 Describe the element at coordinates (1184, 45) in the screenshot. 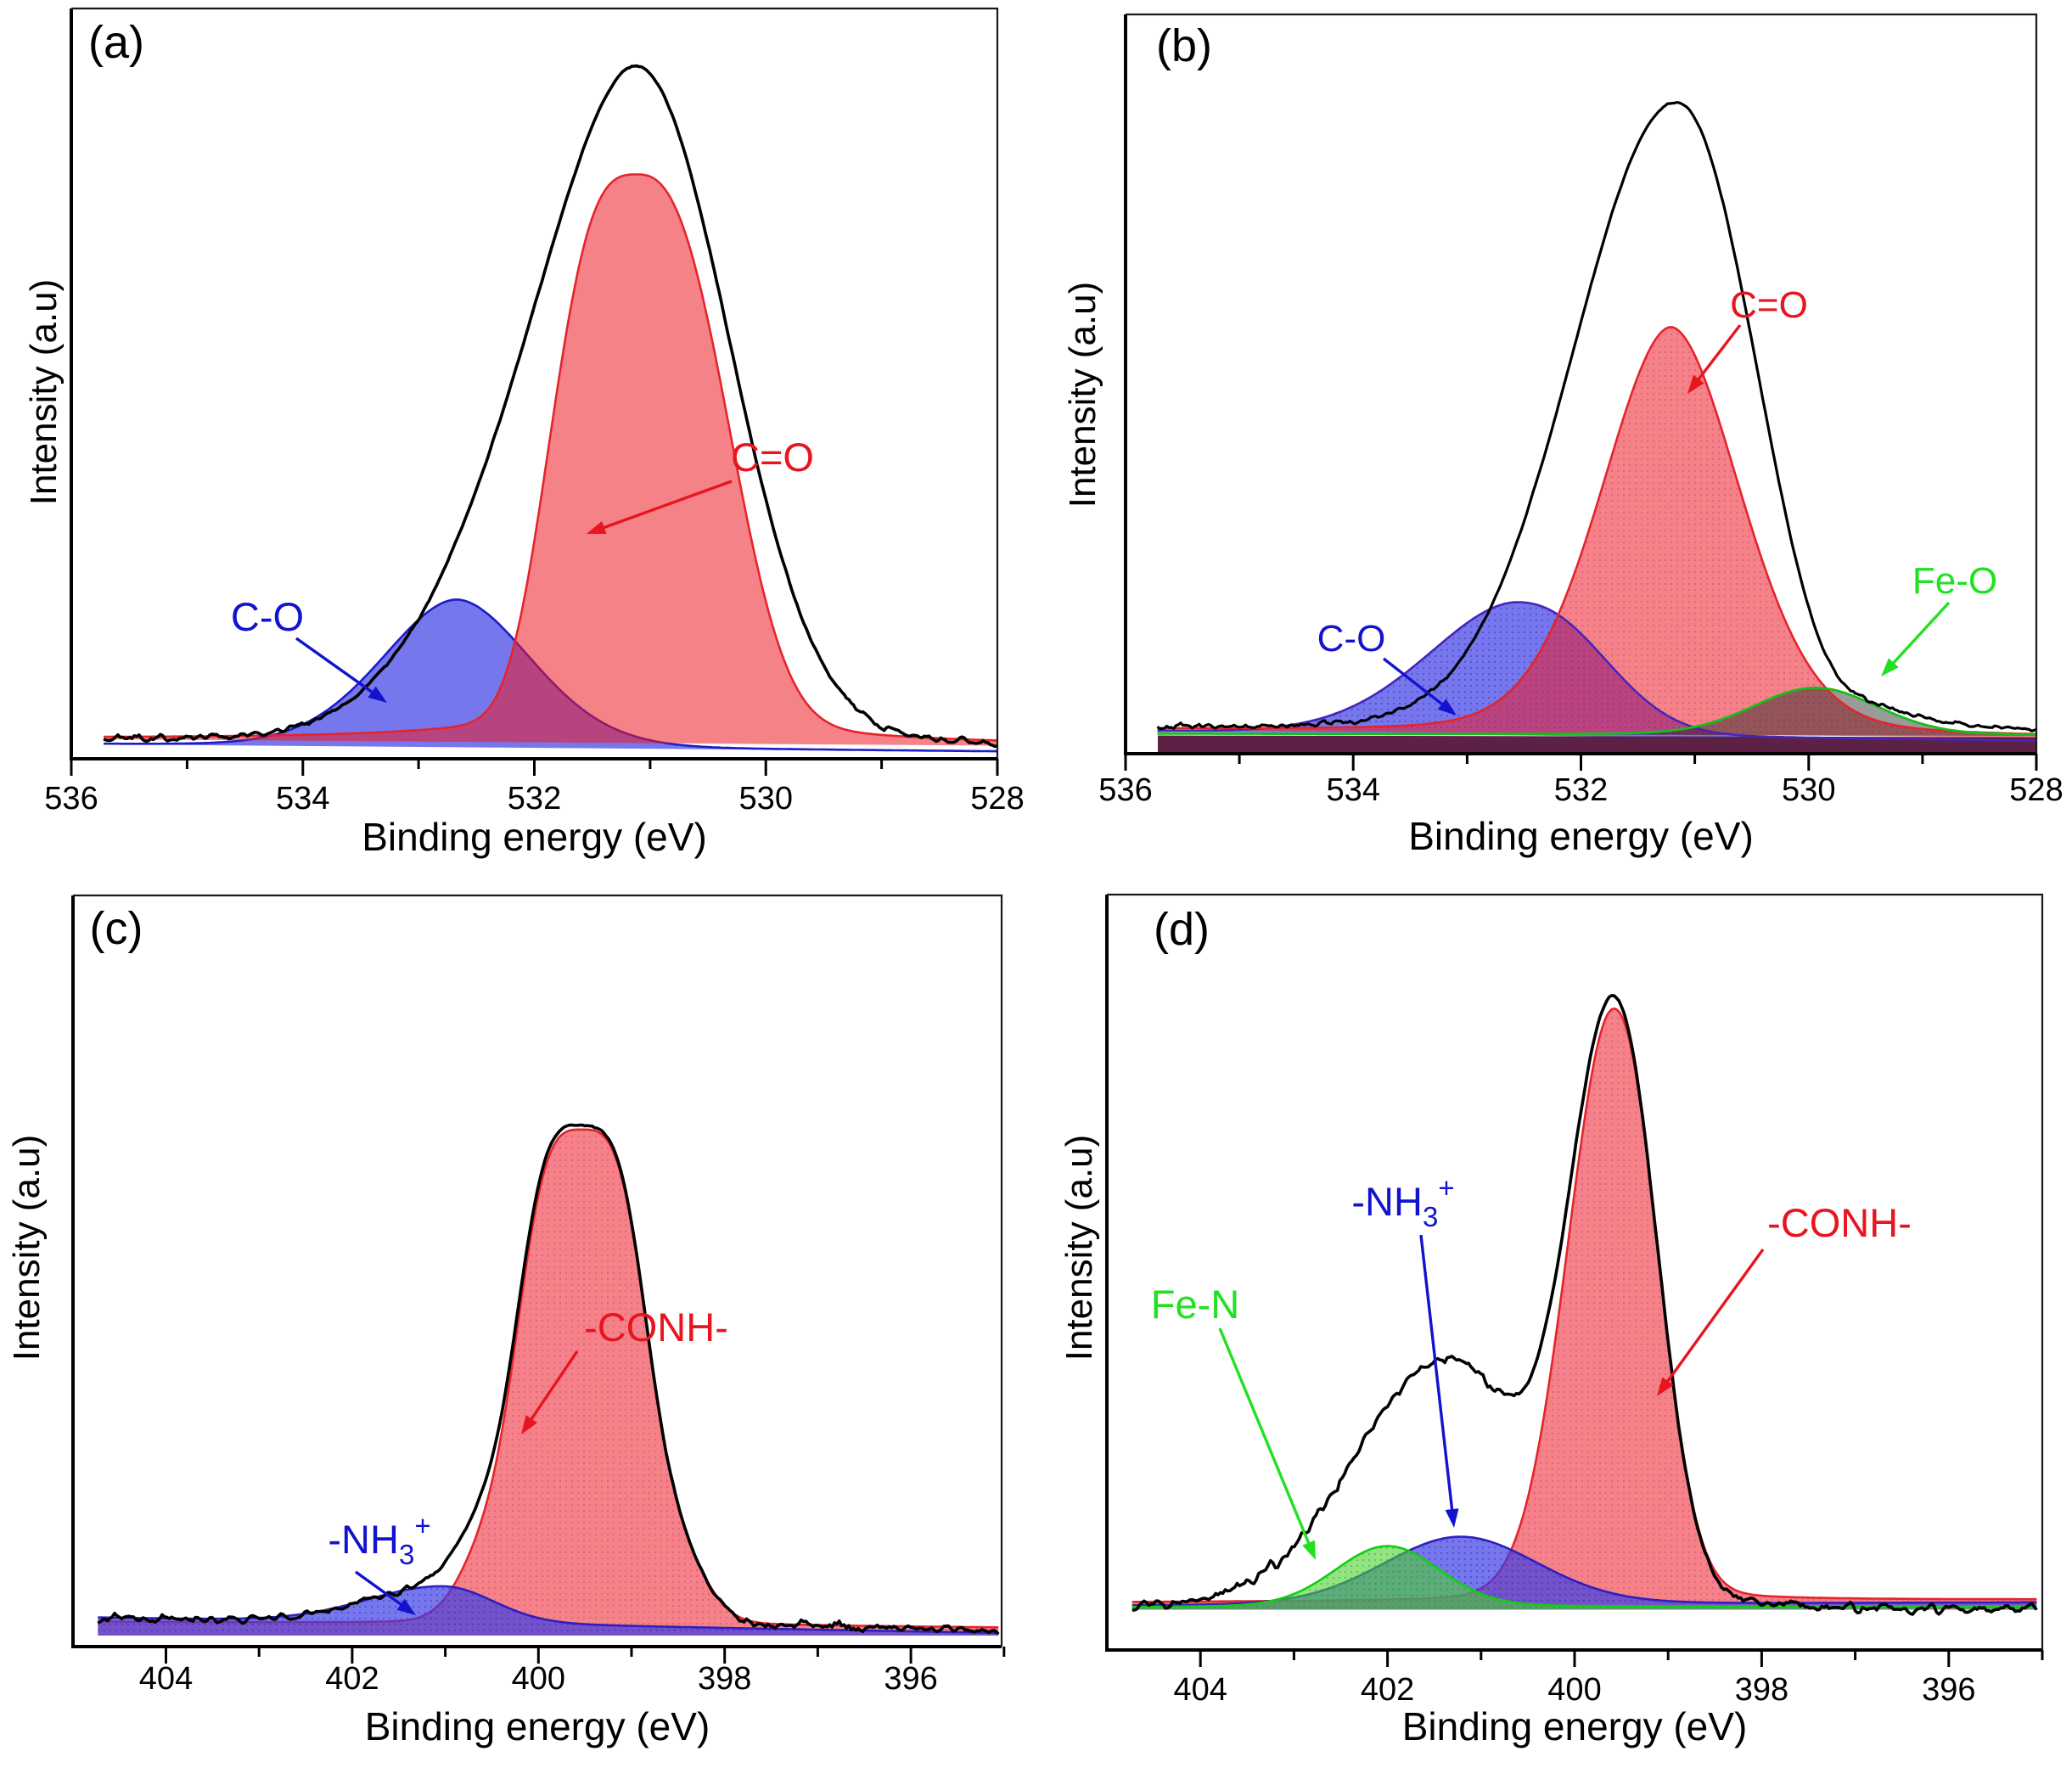

I see `svg-text: (b)` at that location.